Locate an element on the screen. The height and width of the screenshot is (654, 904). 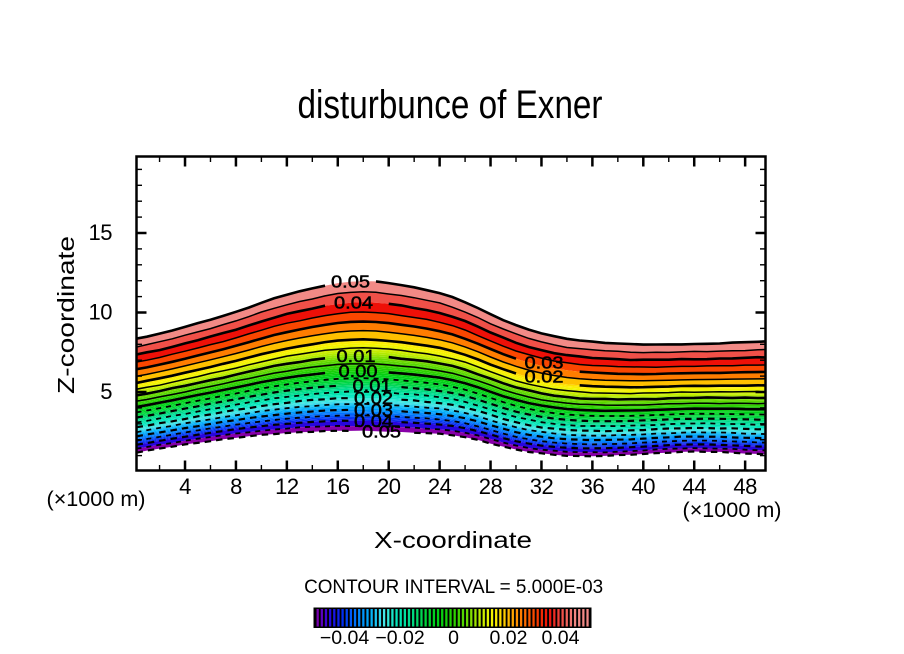
svg-text: 10 is located at coordinates (101, 312).